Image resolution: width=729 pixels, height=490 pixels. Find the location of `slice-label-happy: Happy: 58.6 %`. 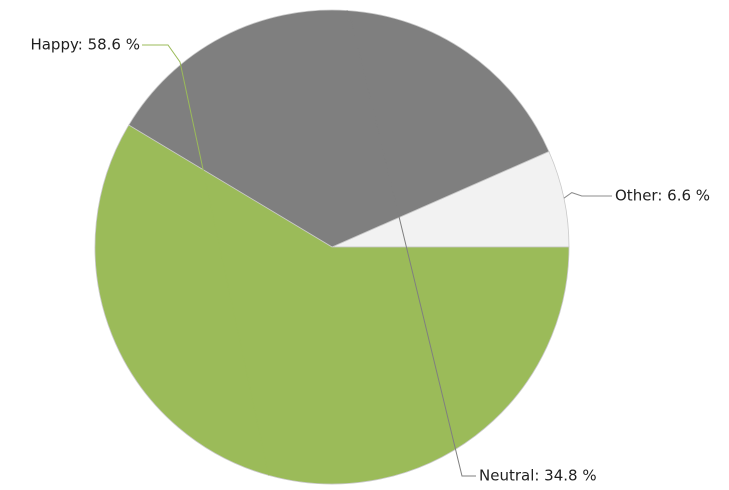

slice-label-happy: Happy: 58.6 % is located at coordinates (85, 45).